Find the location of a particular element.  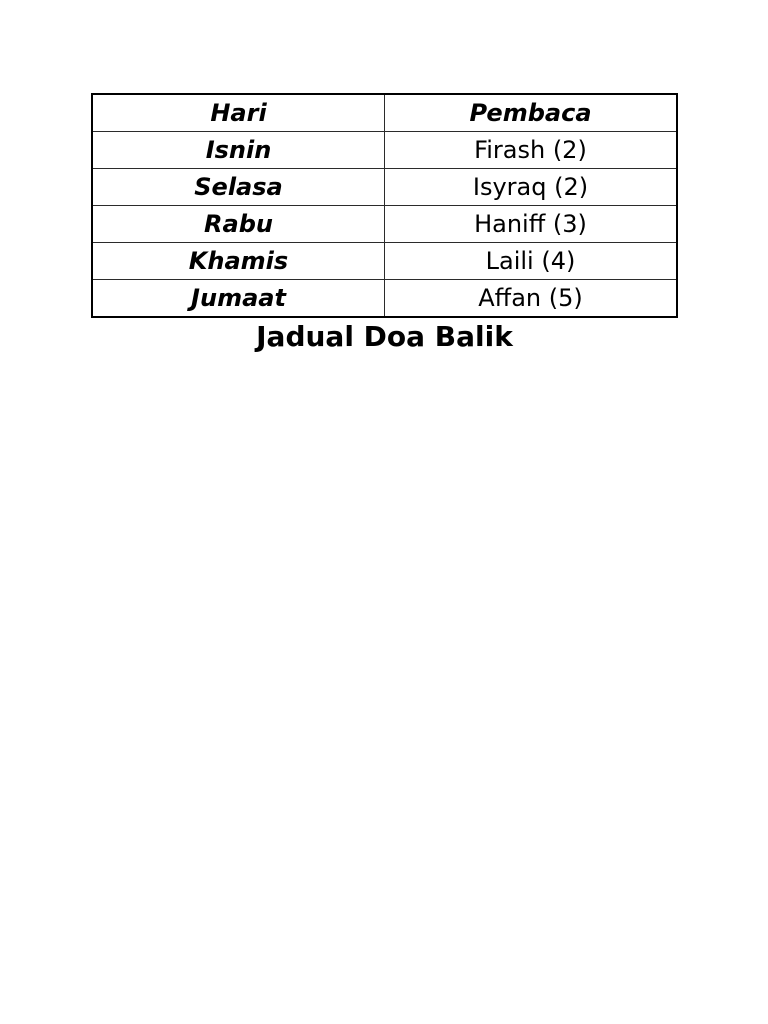

table-caption: Jadual Doa Balik is located at coordinates (384, 336).